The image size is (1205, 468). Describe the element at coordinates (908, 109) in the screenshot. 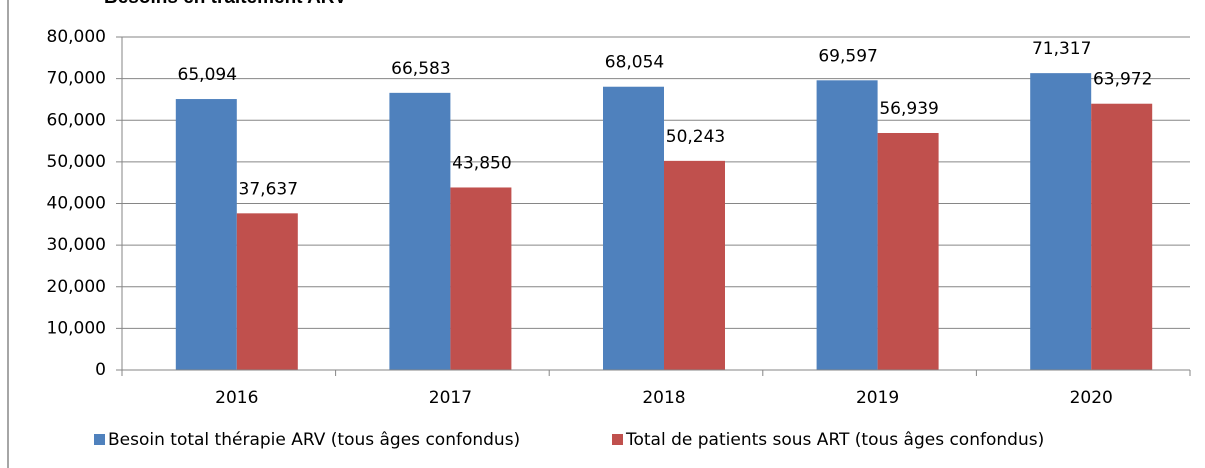

I see `data-label: 56,939` at that location.